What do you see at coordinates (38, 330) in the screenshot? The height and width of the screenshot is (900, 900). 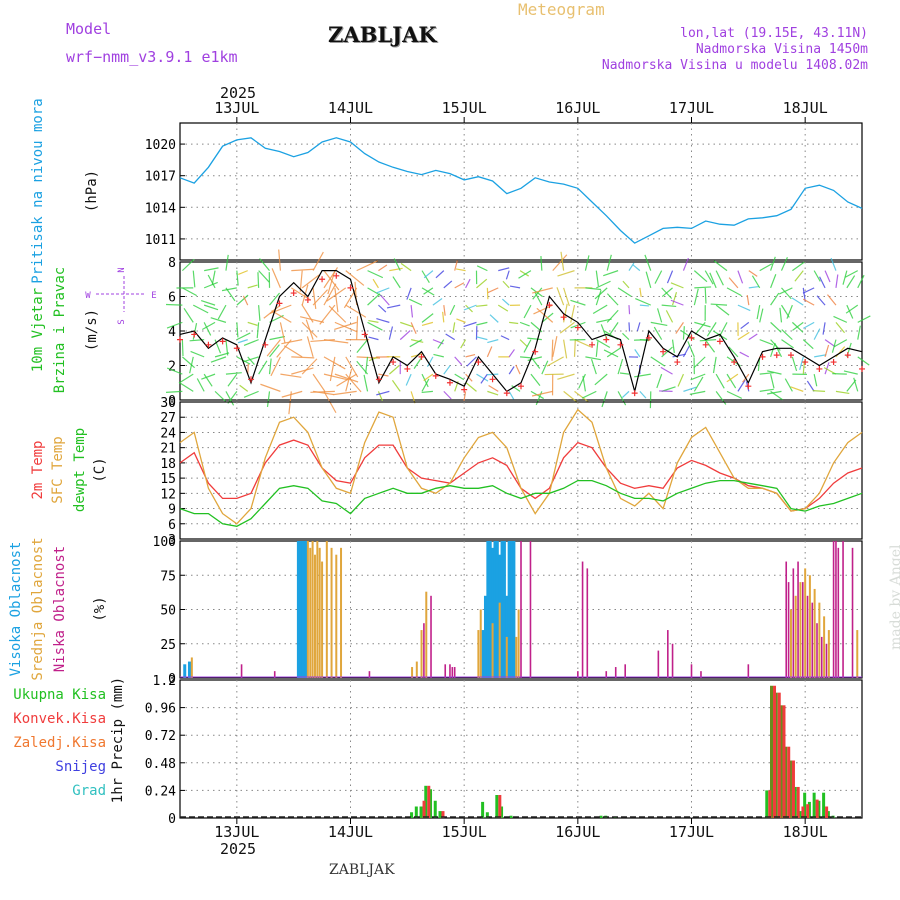 I see `wind-ylabel-1: 10m Vjetar` at bounding box center [38, 330].